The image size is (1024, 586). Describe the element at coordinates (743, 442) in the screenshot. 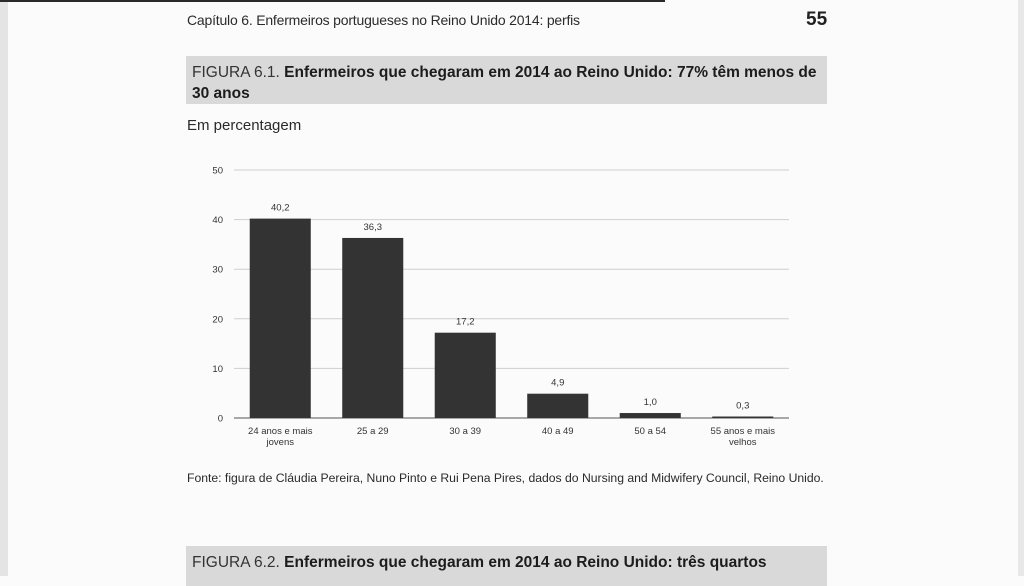

I see `x-tick-label: velhos` at that location.